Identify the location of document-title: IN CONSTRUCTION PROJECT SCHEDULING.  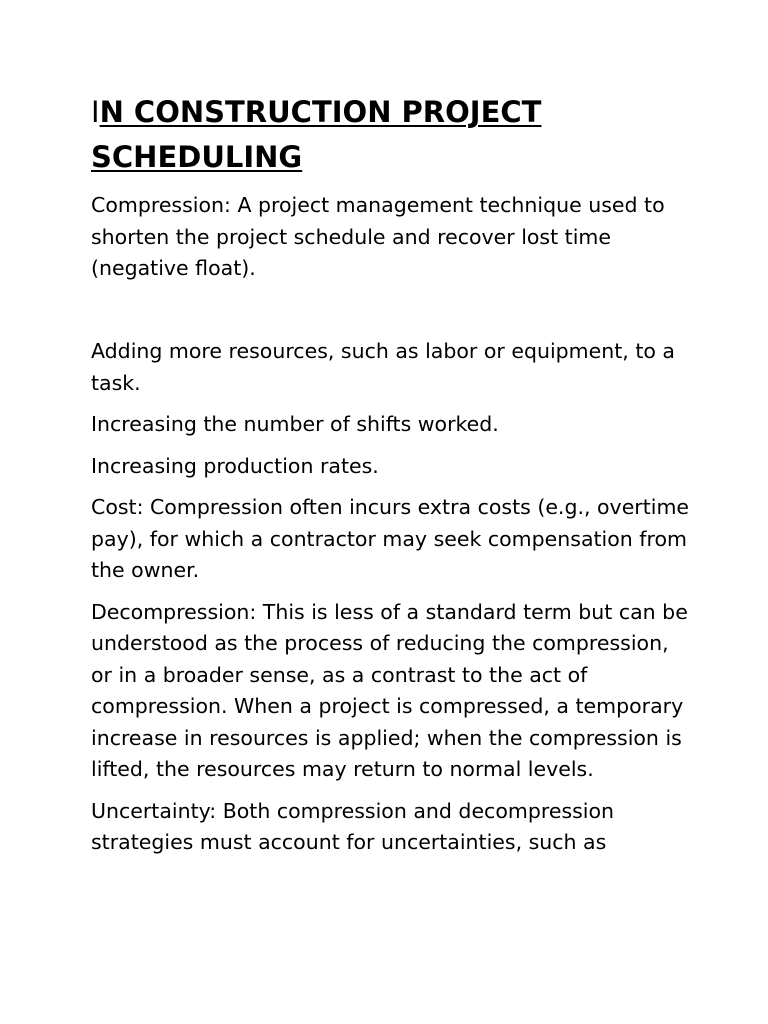
(391, 135).